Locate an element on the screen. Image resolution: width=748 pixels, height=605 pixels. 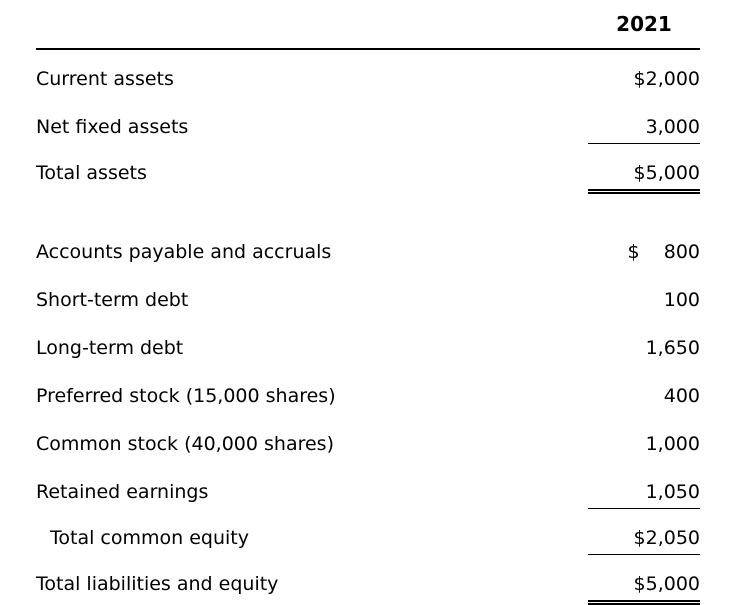
row-value: $ 800 is located at coordinates (663, 252).